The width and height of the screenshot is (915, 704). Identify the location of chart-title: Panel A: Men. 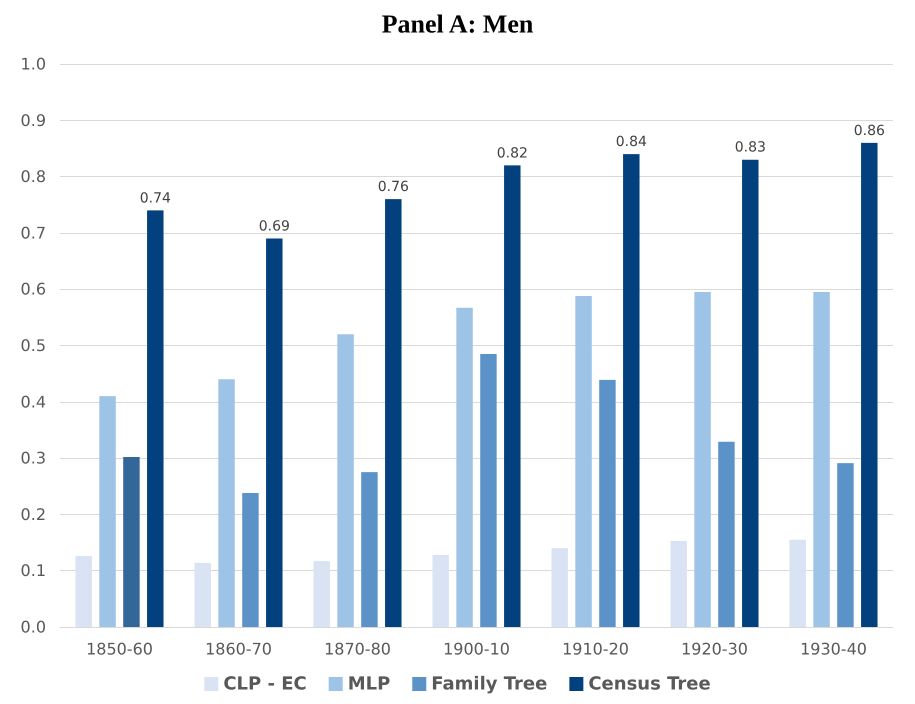
(458, 24).